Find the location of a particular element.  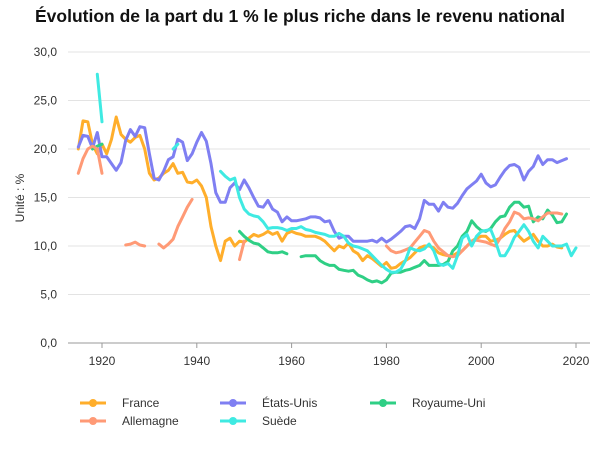

y-tick-label: 25,0 is located at coordinates (46, 101).